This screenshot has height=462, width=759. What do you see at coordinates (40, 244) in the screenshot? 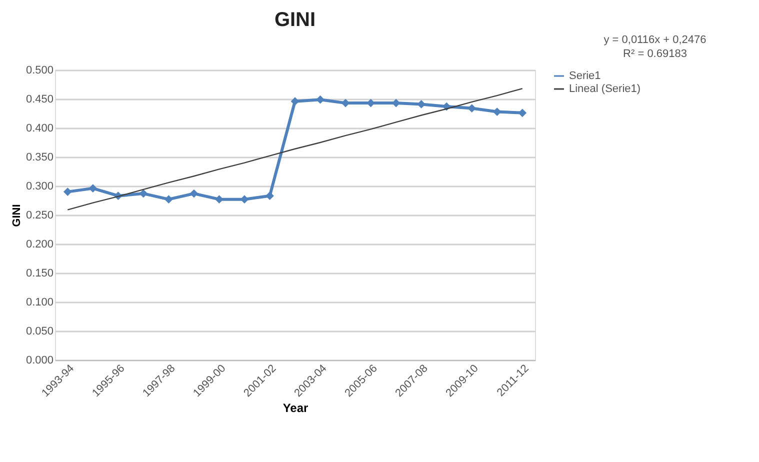
I see `y-tick-label: 0.200` at bounding box center [40, 244].